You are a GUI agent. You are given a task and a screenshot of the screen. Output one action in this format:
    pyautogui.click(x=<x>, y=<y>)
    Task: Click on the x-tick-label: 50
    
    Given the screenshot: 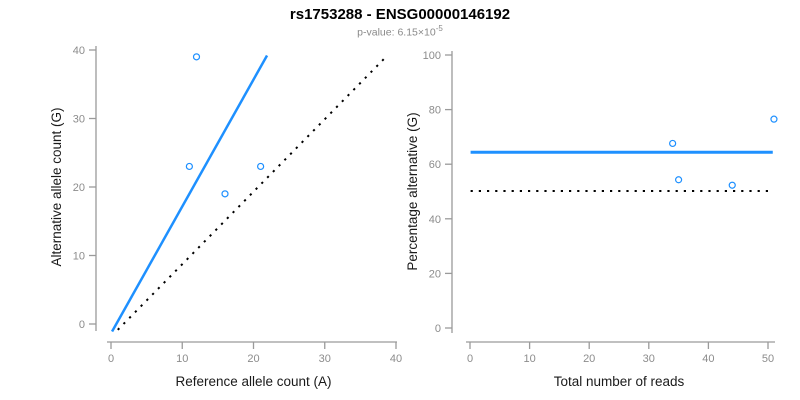 What is the action you would take?
    pyautogui.click(x=768, y=359)
    